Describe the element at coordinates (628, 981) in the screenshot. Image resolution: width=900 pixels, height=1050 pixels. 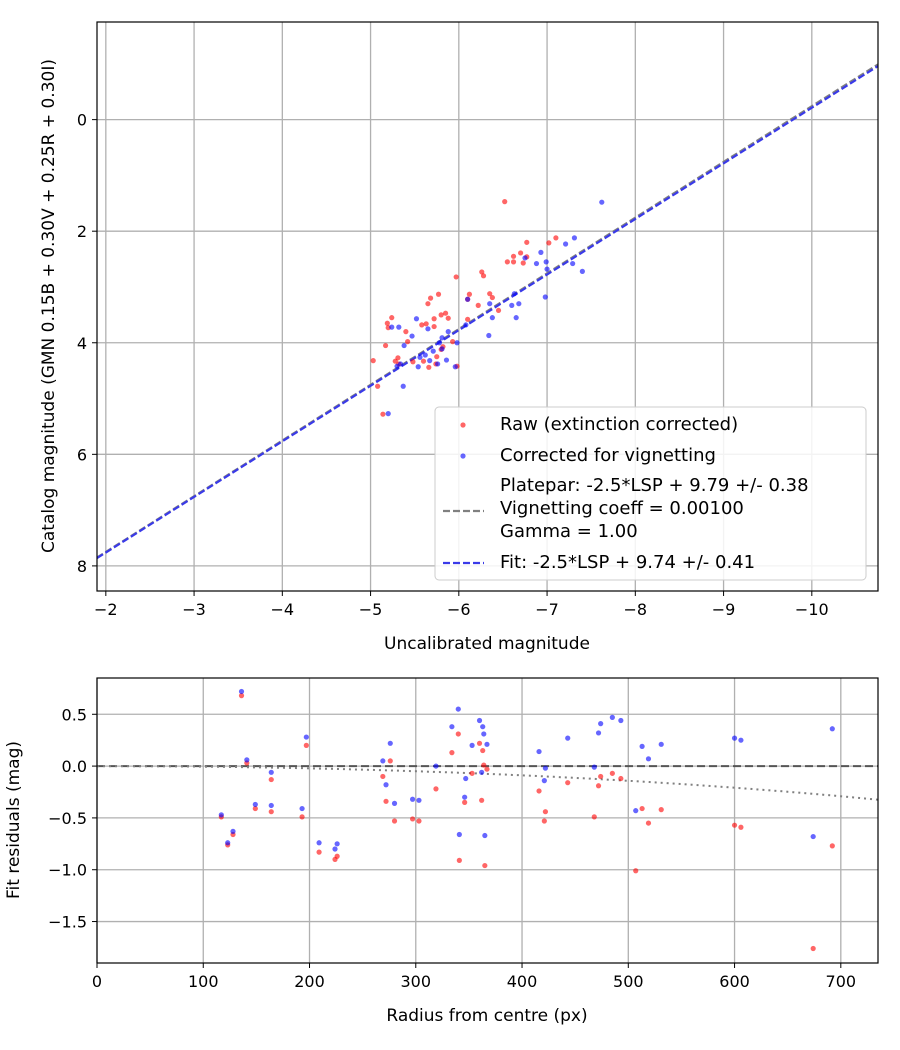
I see `bot-x-tick-label: 500` at that location.